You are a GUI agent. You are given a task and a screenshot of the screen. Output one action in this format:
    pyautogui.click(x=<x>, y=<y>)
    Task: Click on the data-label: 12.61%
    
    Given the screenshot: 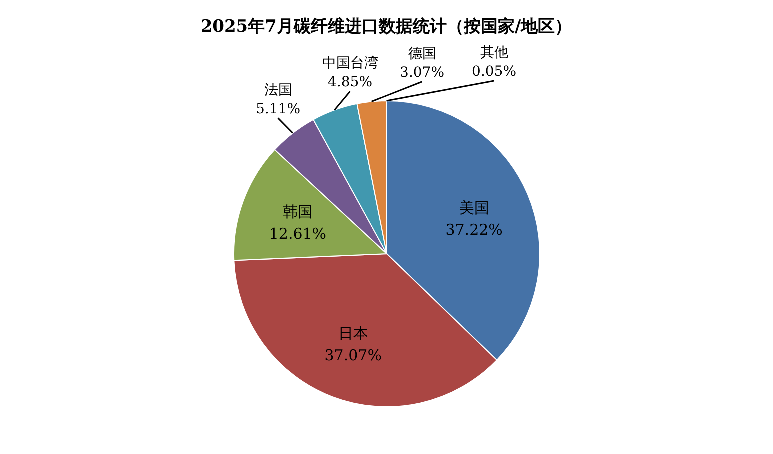 What is the action you would take?
    pyautogui.click(x=298, y=234)
    